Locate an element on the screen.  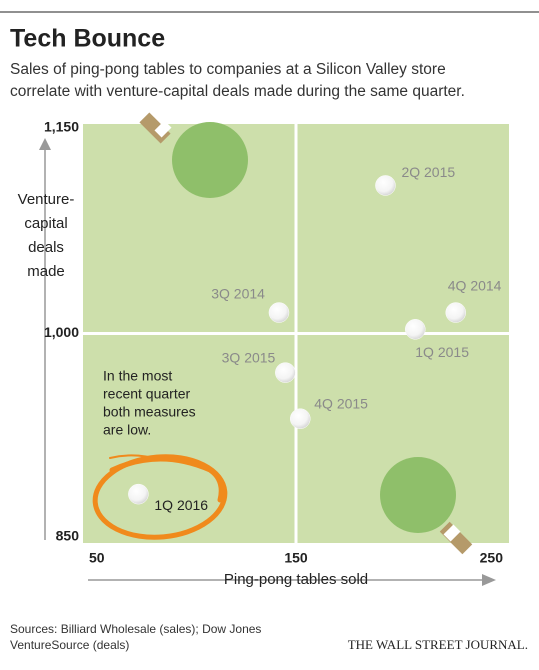
y-axis-title: deals is located at coordinates (46, 247).